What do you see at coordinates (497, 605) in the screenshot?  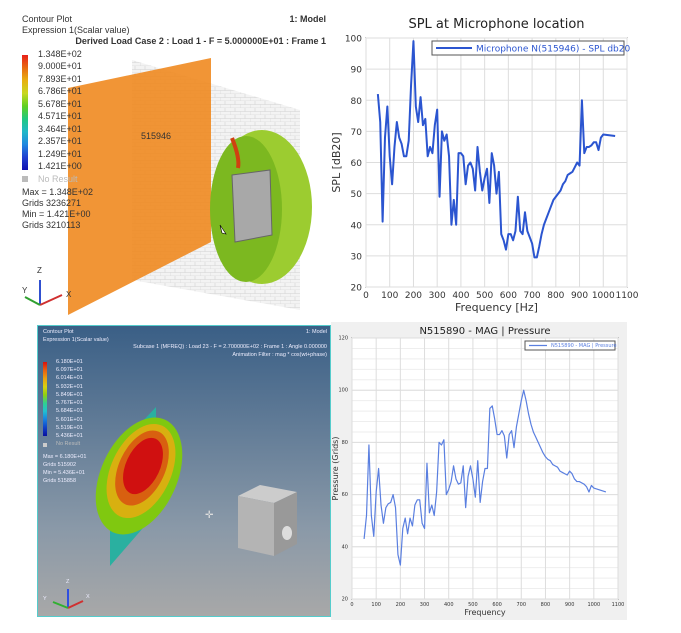 I see `x-tick-label: 600` at bounding box center [497, 605].